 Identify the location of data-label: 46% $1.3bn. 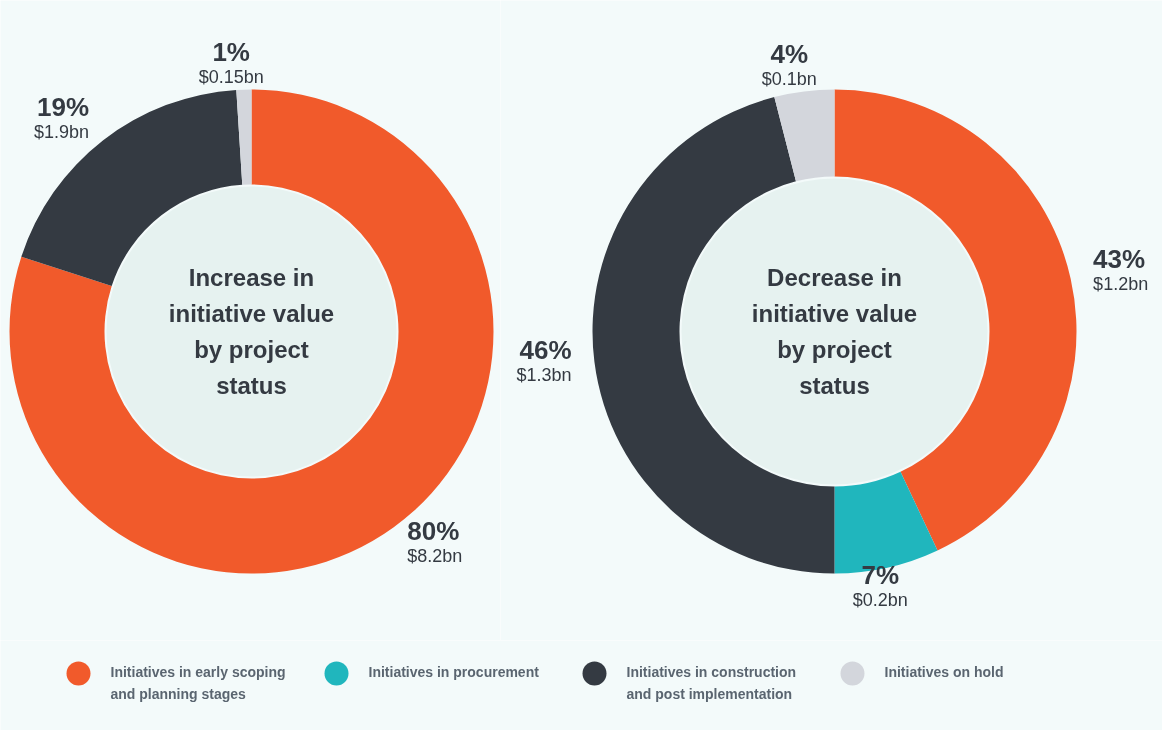
(544, 359).